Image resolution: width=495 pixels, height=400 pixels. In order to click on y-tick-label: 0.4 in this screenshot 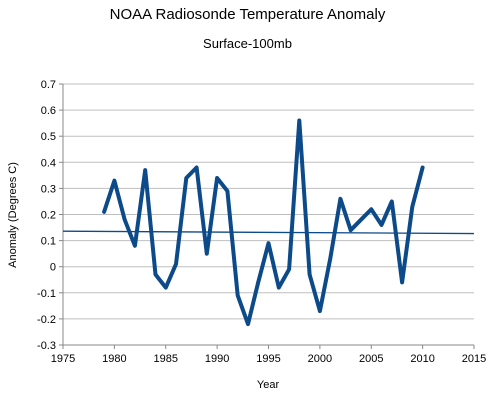, I will do `click(48, 163)`.